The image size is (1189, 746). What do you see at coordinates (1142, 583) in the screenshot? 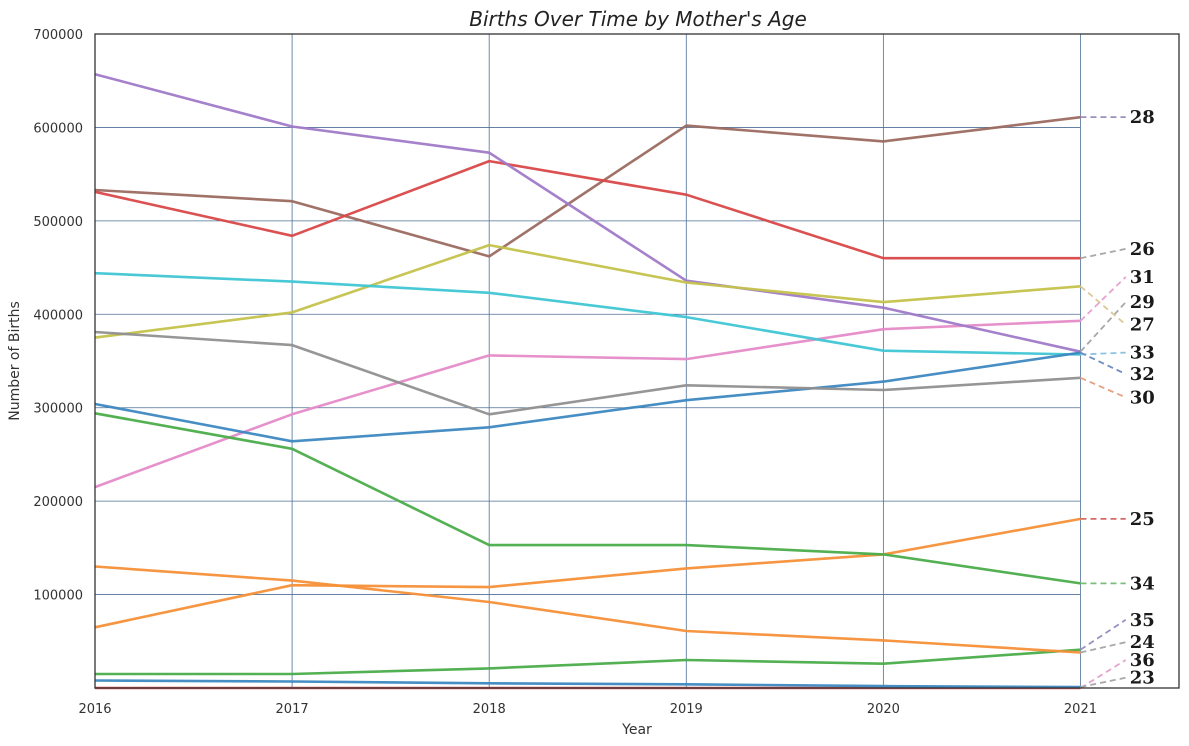
I see `end-label-34: 34` at bounding box center [1142, 583].